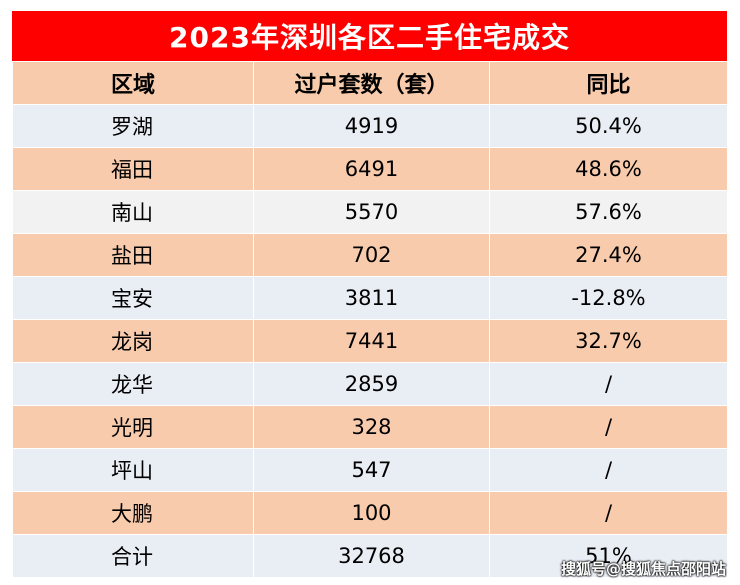 Image resolution: width=740 pixels, height=585 pixels. Describe the element at coordinates (133, 83) in the screenshot. I see `header-district: 区域` at that location.